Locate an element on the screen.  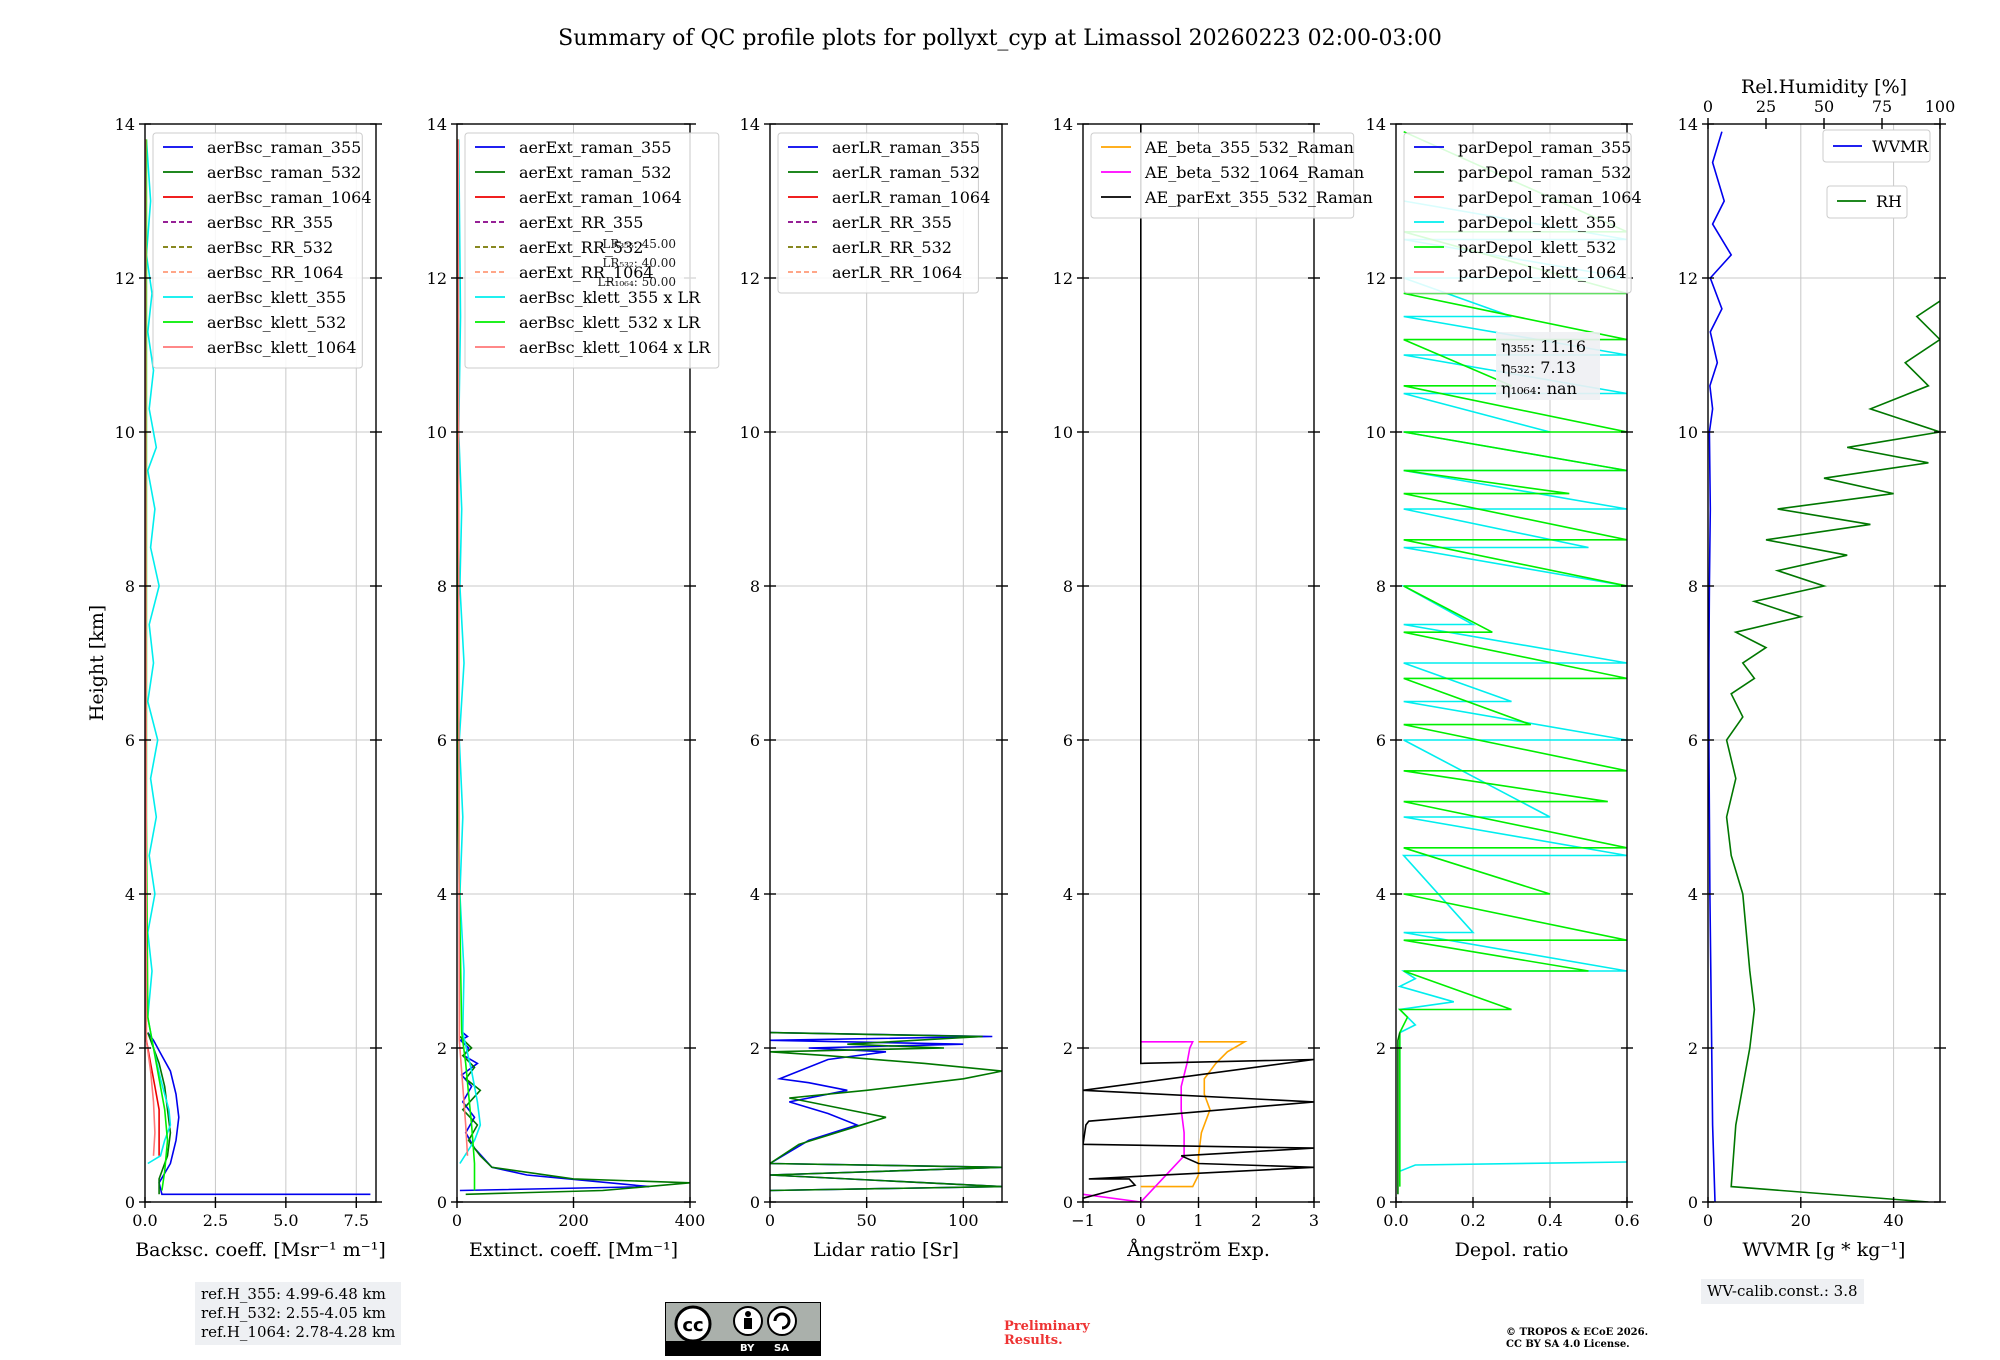
share-alike-icon is located at coordinates (782, 1321).